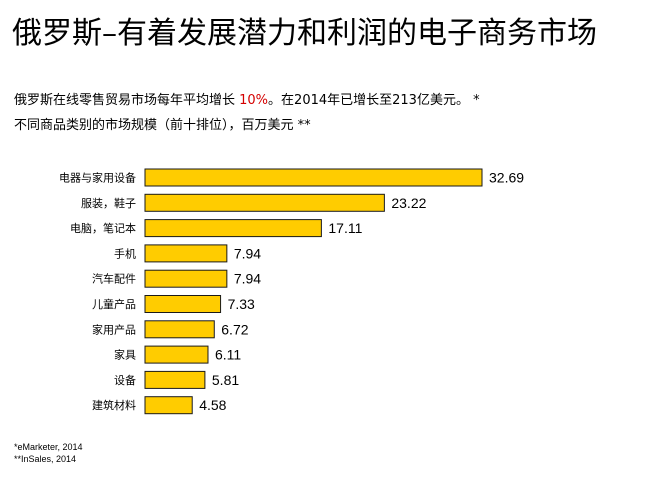  What do you see at coordinates (408, 203) in the screenshot?
I see `value-label-1: 23.22` at bounding box center [408, 203].